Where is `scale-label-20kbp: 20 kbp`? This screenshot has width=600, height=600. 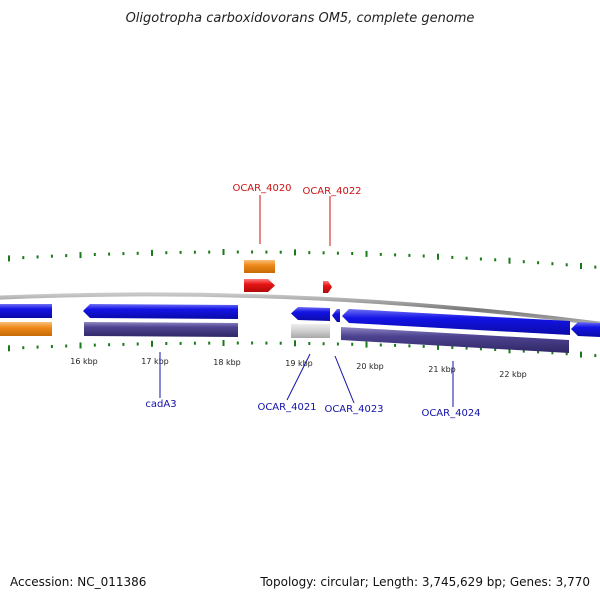 scale-label-20kbp: 20 kbp is located at coordinates (370, 366).